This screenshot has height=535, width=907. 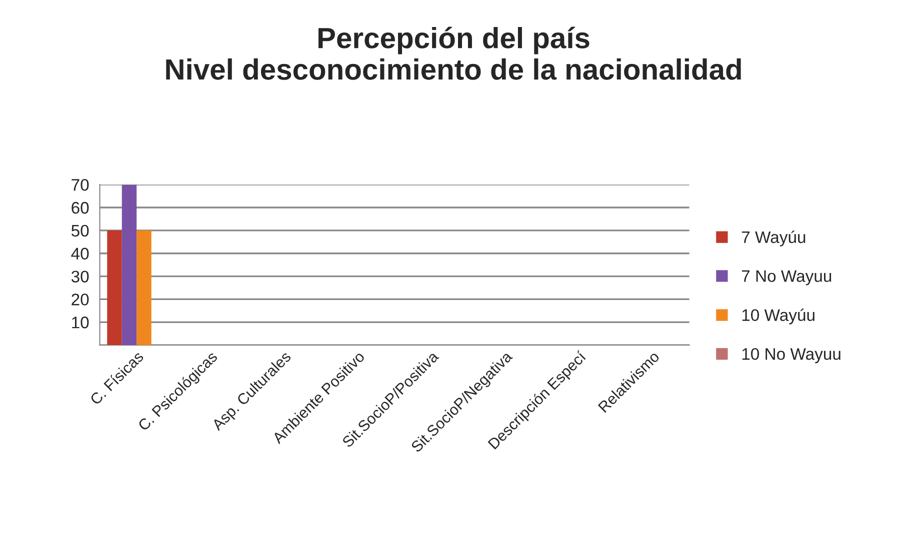 What do you see at coordinates (80, 300) in the screenshot?
I see `y-tick-label: 20` at bounding box center [80, 300].